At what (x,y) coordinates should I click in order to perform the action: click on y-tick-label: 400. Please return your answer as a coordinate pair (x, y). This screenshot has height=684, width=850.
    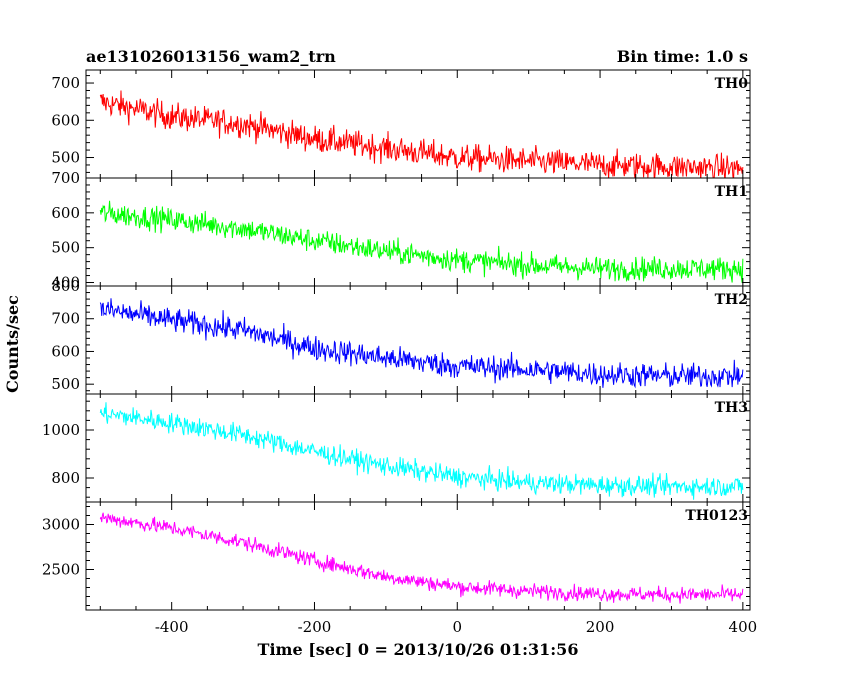
    Looking at the image, I should click on (65, 283).